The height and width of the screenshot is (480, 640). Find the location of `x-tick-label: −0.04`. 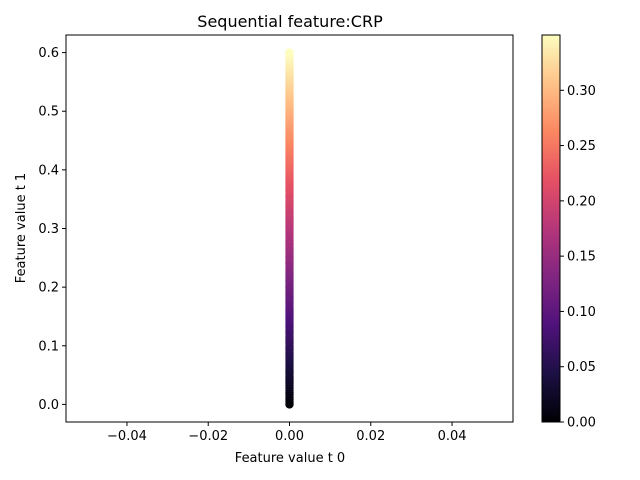

x-tick-label: −0.04 is located at coordinates (127, 436).